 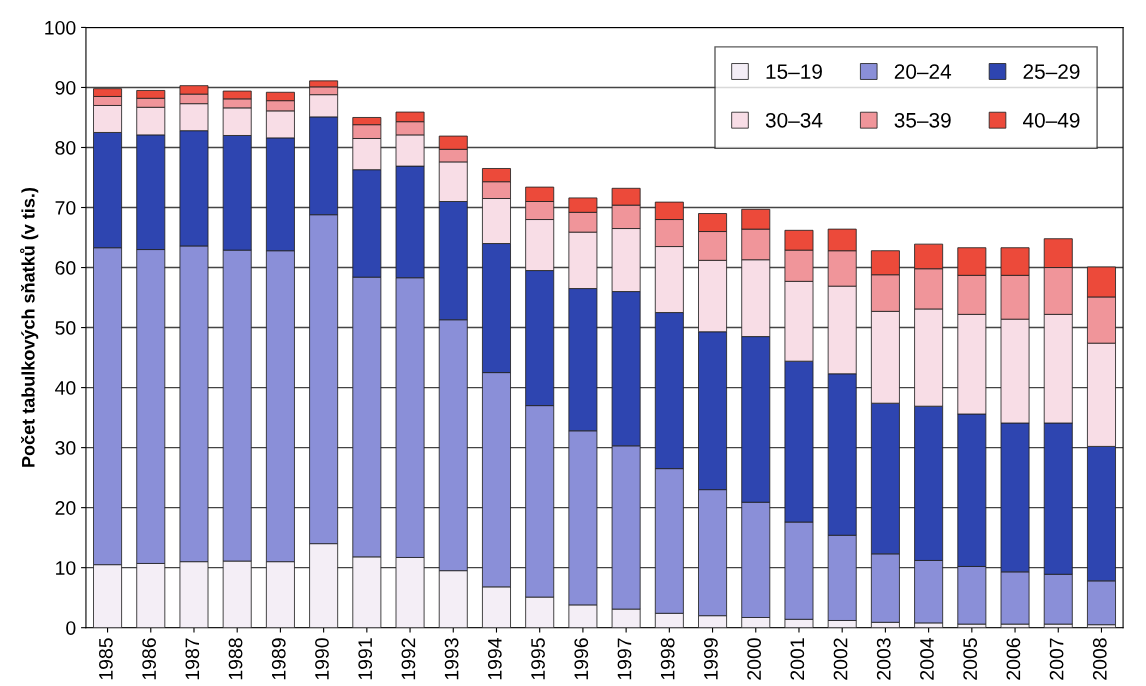 What do you see at coordinates (970, 659) in the screenshot?
I see `x-tick-label: 2005` at bounding box center [970, 659].